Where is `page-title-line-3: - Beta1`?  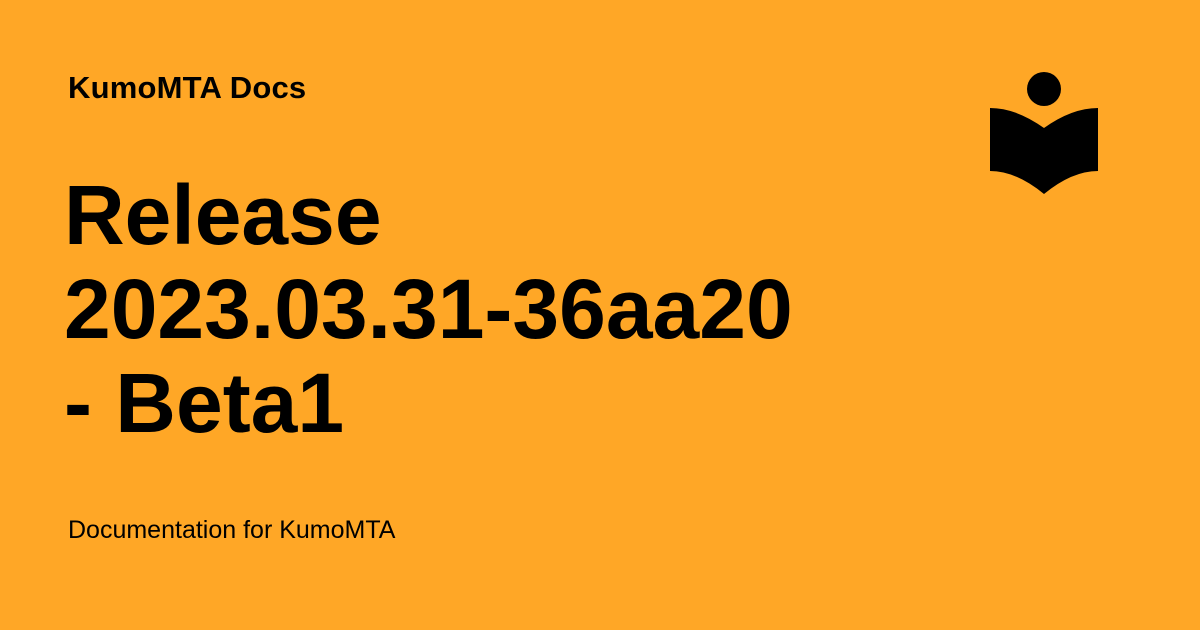
page-title-line-3: - Beta1 is located at coordinates (204, 403).